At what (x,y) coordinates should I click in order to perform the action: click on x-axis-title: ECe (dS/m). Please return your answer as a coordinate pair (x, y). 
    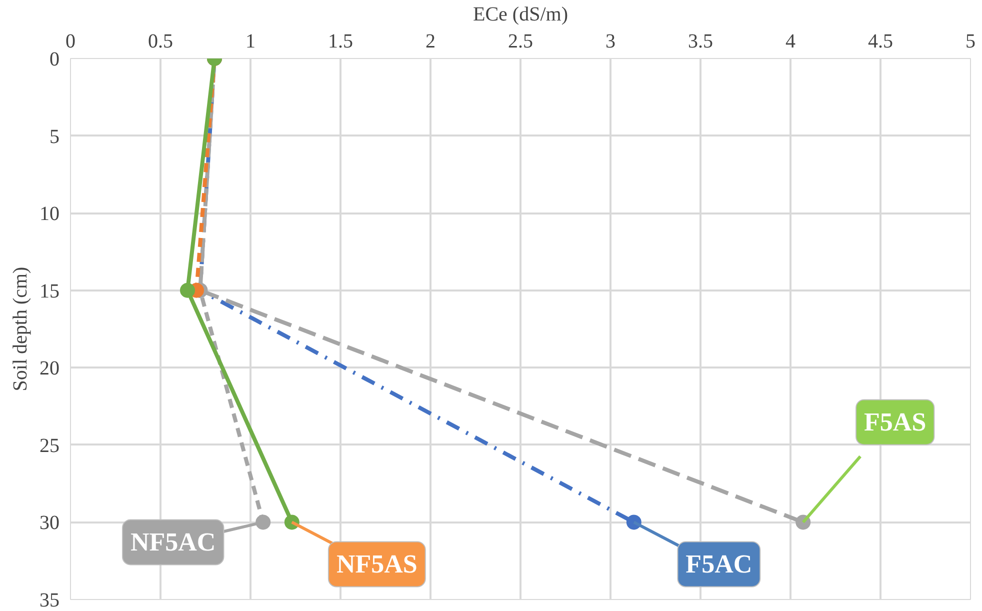
    Looking at the image, I should click on (520, 15).